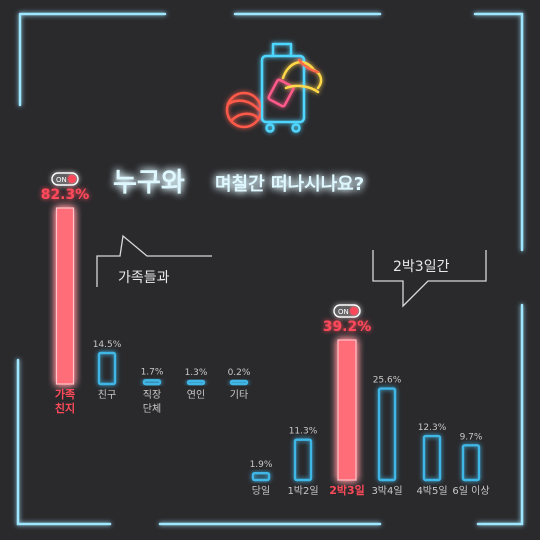 This screenshot has height=540, width=540. I want to click on category-label: 친구, so click(107, 395).